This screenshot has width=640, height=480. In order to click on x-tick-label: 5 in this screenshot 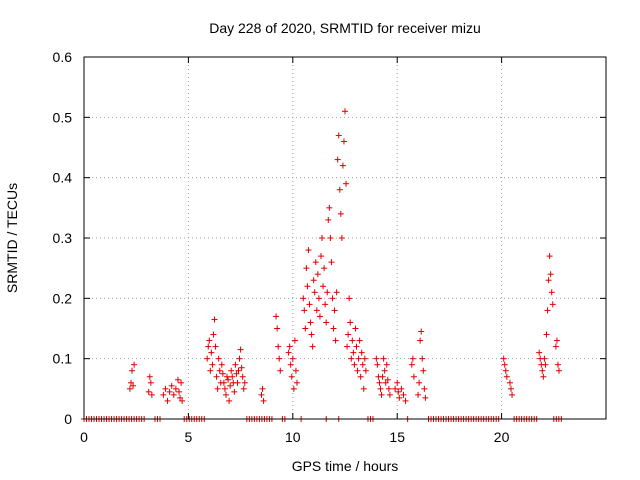, I will do `click(189, 437)`.